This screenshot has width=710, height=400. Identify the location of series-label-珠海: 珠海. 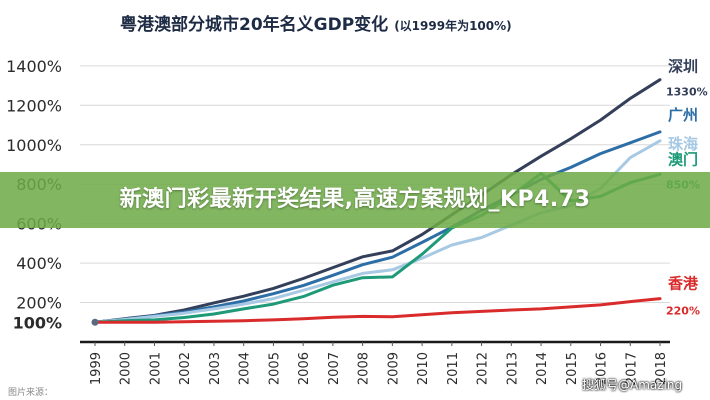
(683, 144).